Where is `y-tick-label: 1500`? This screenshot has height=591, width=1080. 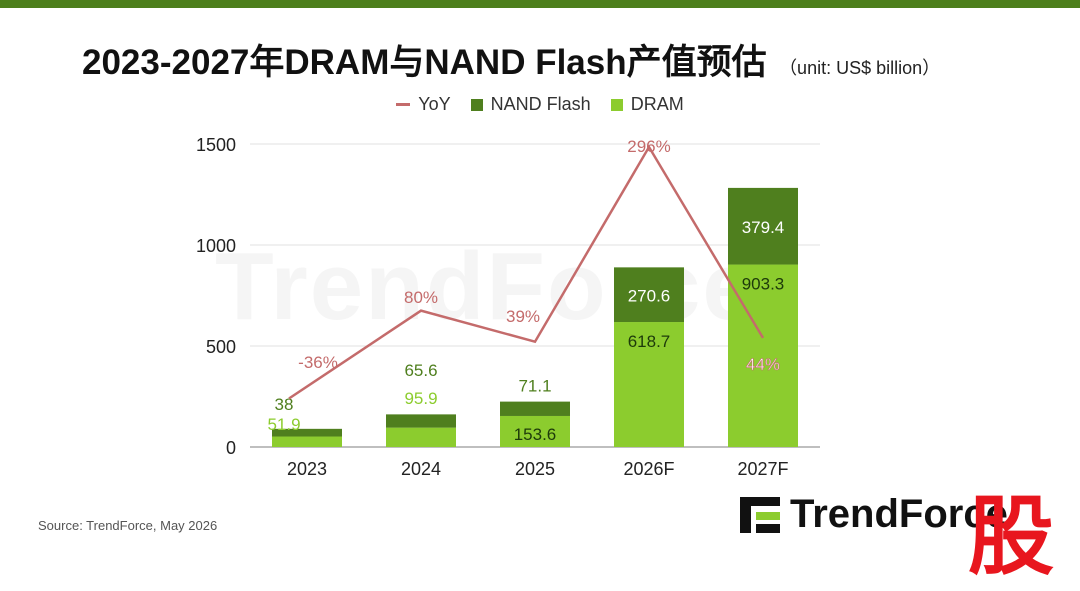
y-tick-label: 1500 is located at coordinates (216, 145).